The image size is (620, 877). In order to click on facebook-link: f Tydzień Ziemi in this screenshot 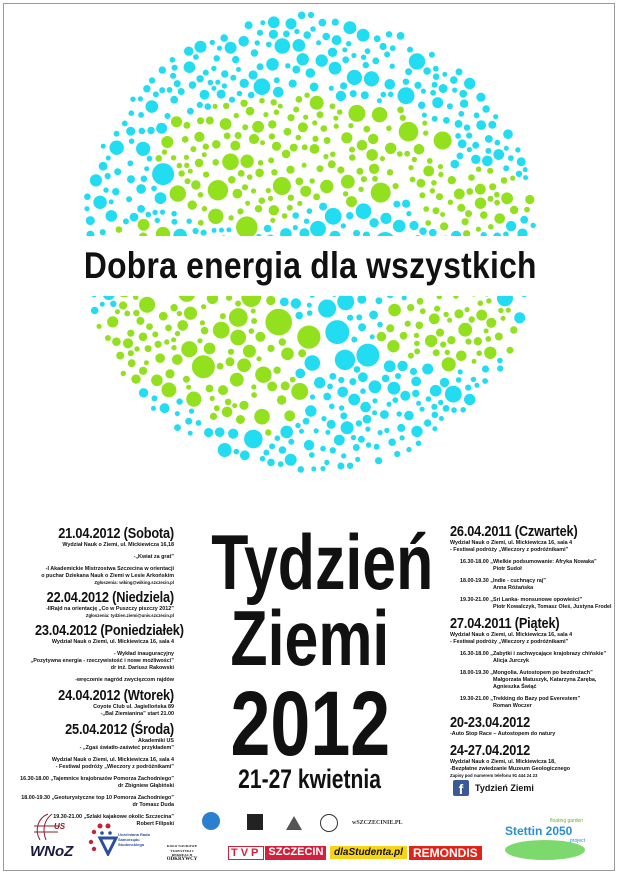, I will do `click(493, 788)`.